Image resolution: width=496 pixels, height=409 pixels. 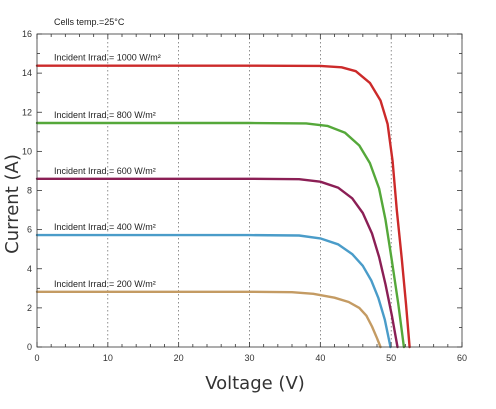 I want to click on x-tick-label-20: 20, so click(x=179, y=358).